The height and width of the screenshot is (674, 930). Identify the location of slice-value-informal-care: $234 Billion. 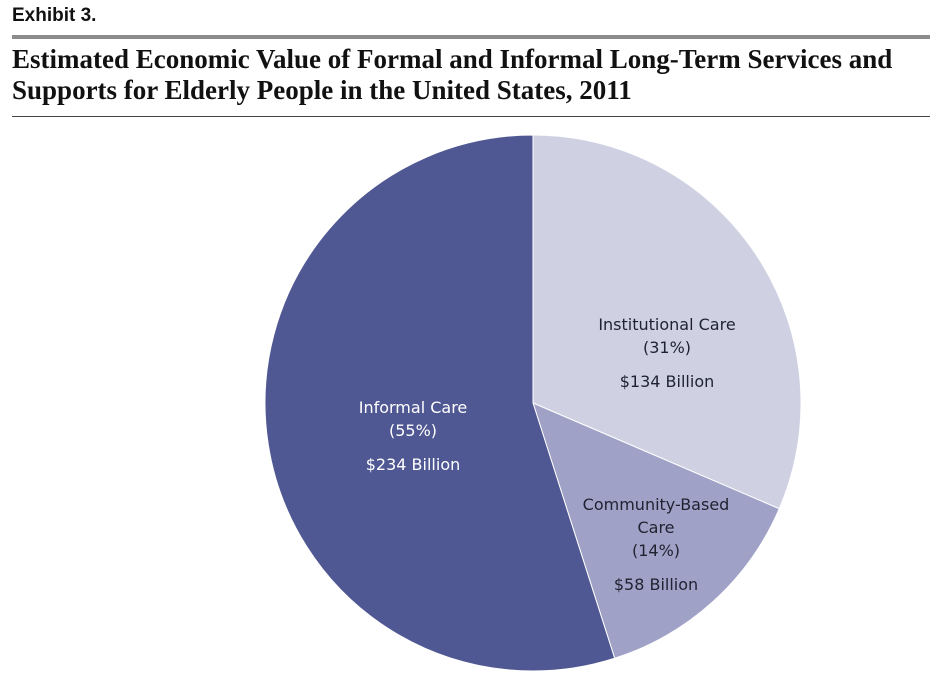
(413, 464).